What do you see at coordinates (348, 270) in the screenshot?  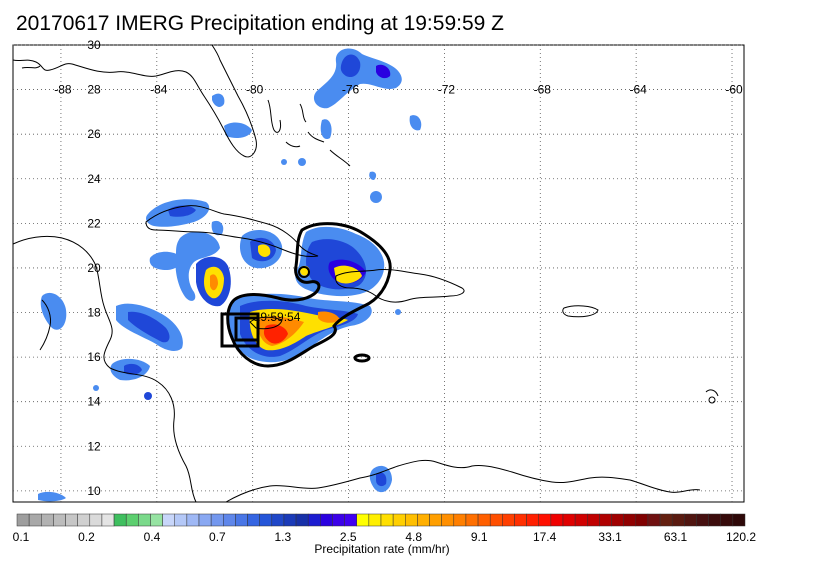 I see `precip-cluster-hispaniola` at bounding box center [348, 270].